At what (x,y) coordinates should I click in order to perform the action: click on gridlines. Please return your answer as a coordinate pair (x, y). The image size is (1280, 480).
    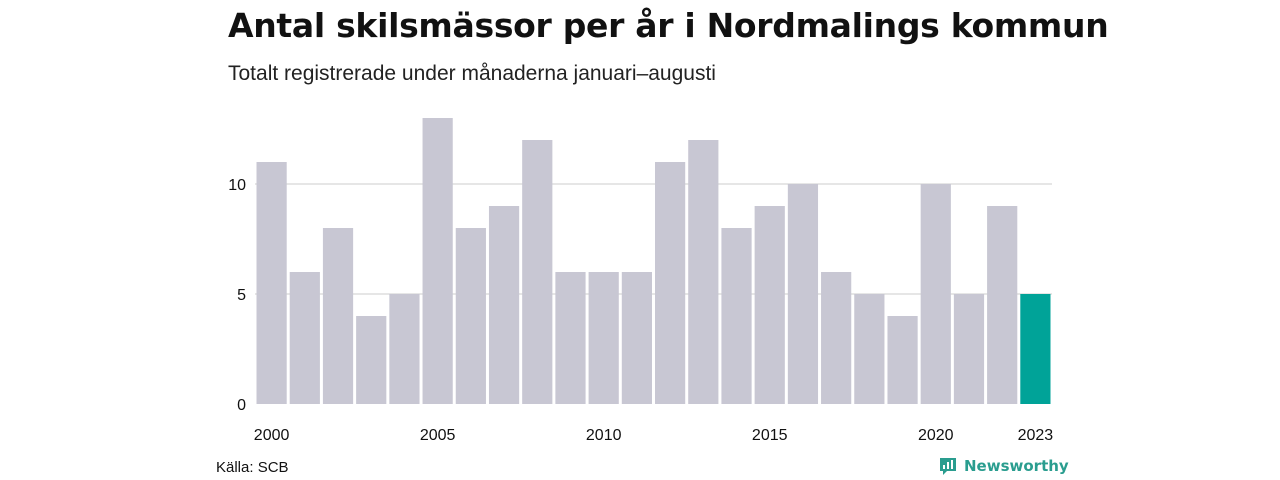
    Looking at the image, I should click on (653, 239).